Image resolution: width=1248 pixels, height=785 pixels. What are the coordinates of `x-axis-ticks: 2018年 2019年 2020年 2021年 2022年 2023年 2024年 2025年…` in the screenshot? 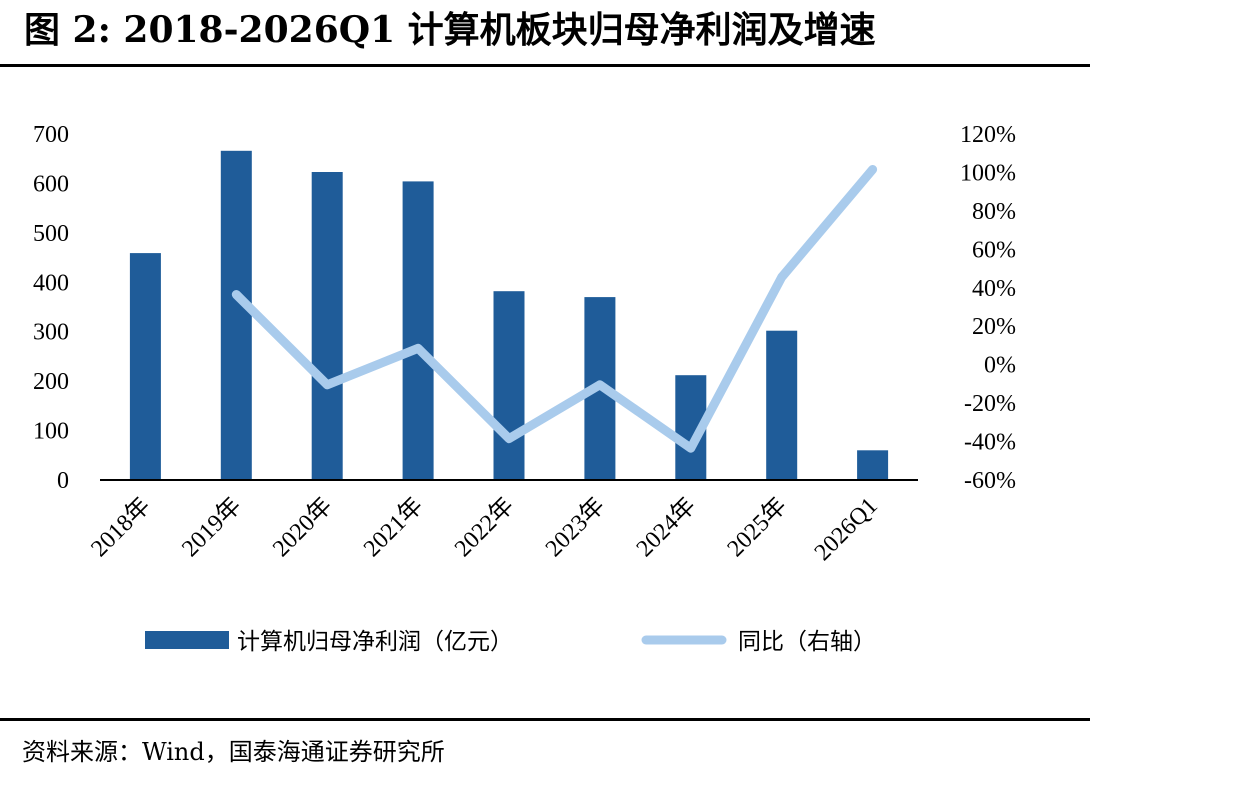 It's located at (484, 529).